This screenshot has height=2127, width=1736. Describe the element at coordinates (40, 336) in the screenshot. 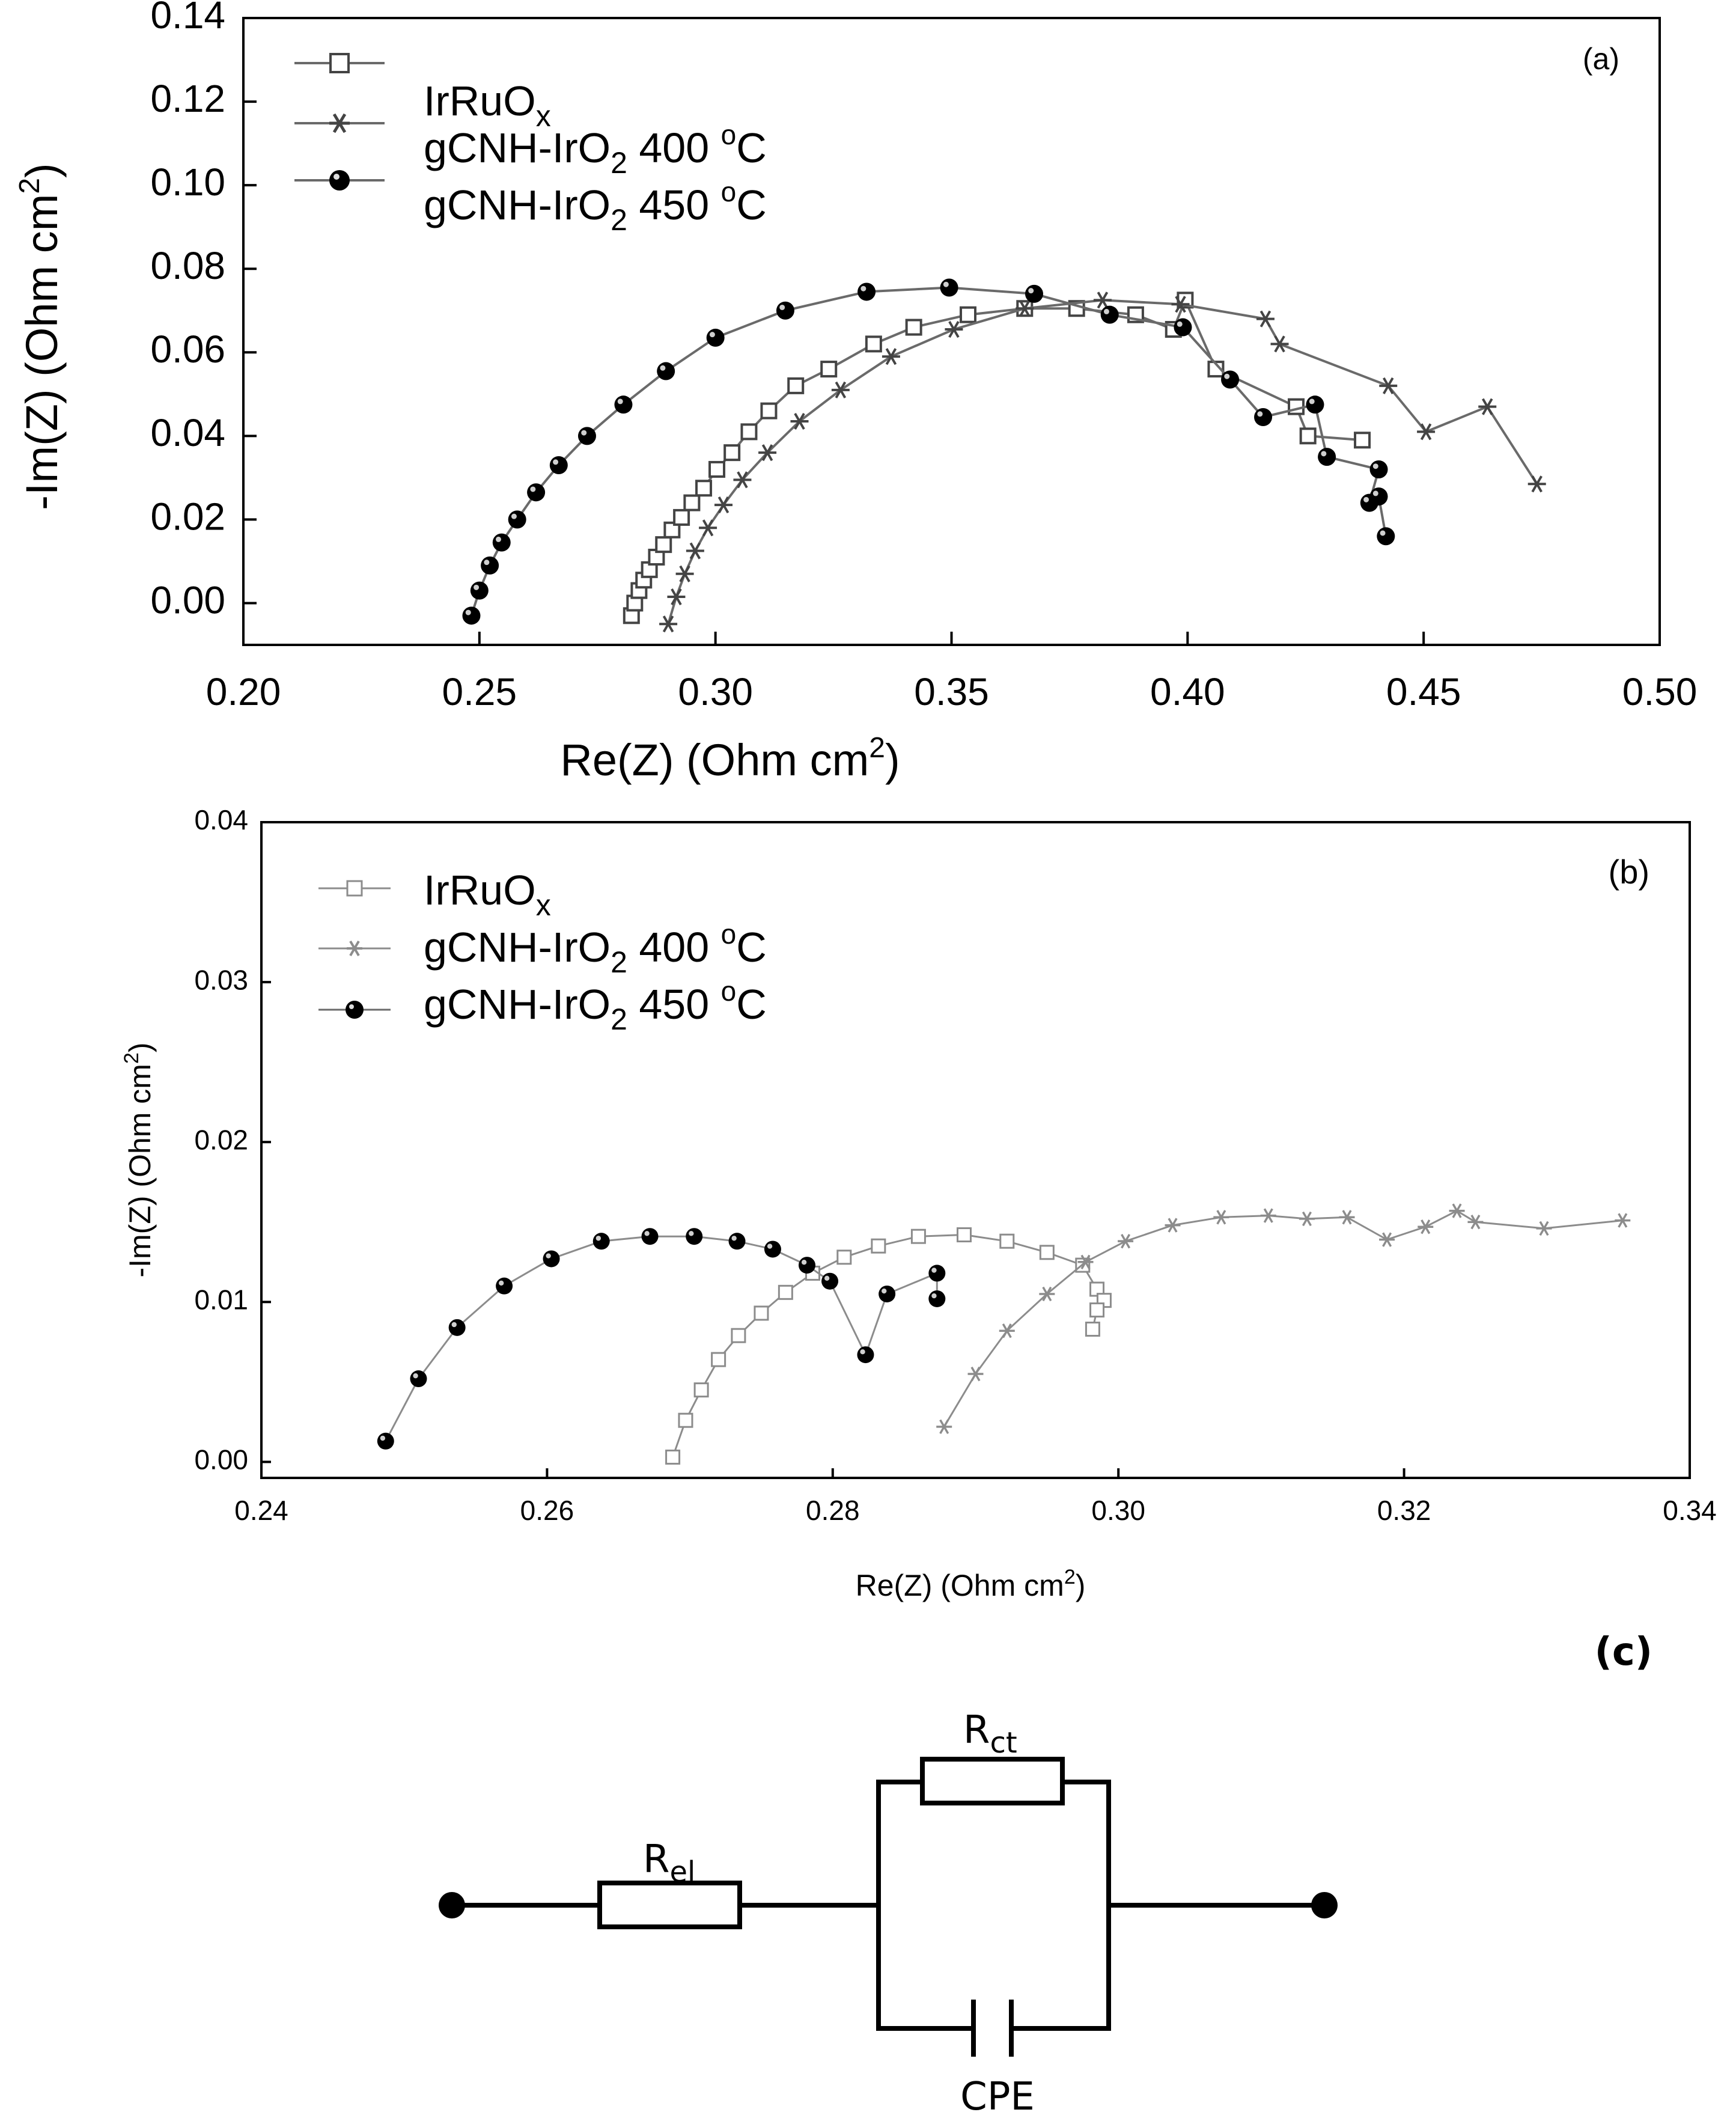

I see `chart-a-y-axis-title: -Im(Z) (Ohm cm2)` at that location.